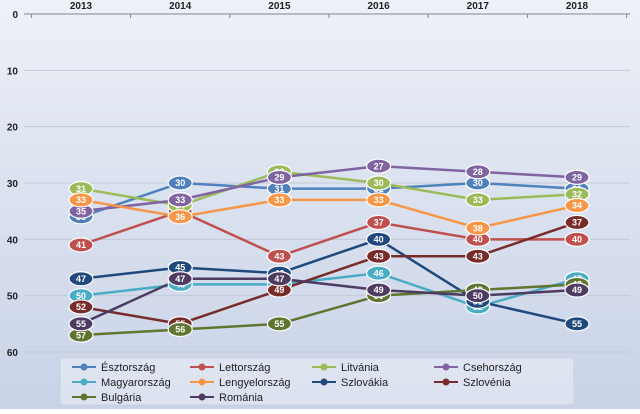 This screenshot has width=640, height=414. What do you see at coordinates (241, 398) in the screenshot?
I see `legend-label: Románia` at bounding box center [241, 398].